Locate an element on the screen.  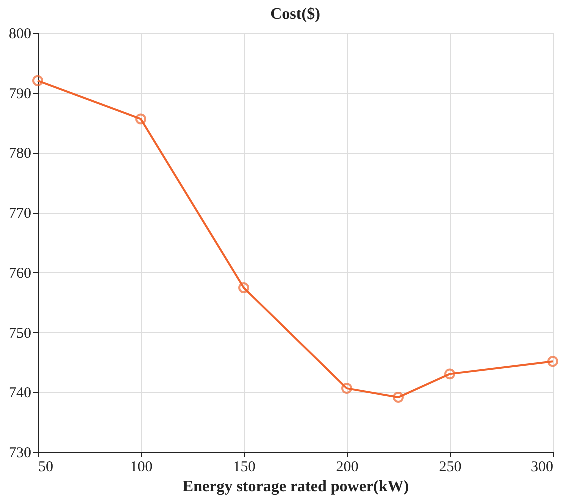
chart-title: Cost($) is located at coordinates (295, 14).